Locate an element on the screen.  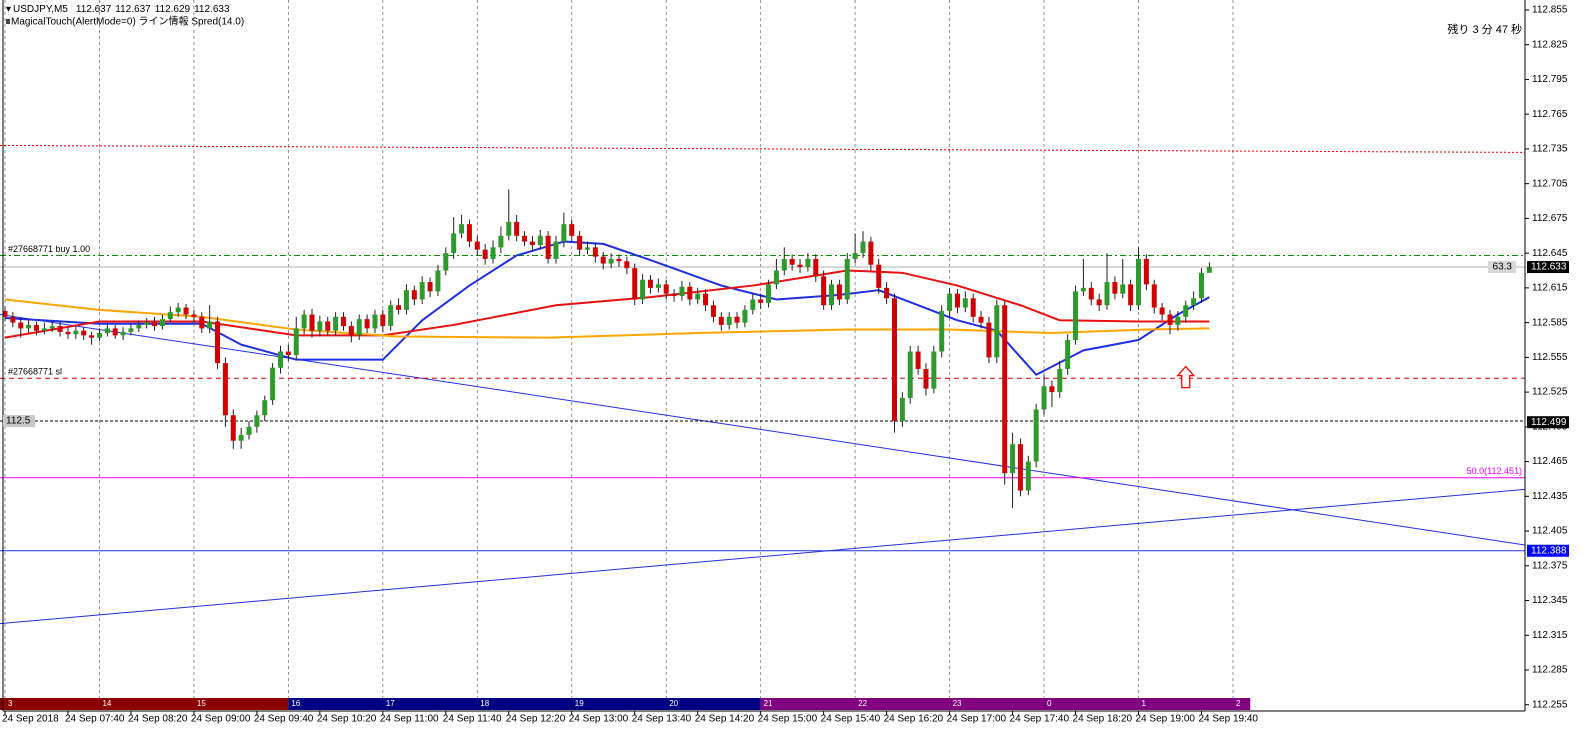
hour-label: 21 is located at coordinates (768, 703).